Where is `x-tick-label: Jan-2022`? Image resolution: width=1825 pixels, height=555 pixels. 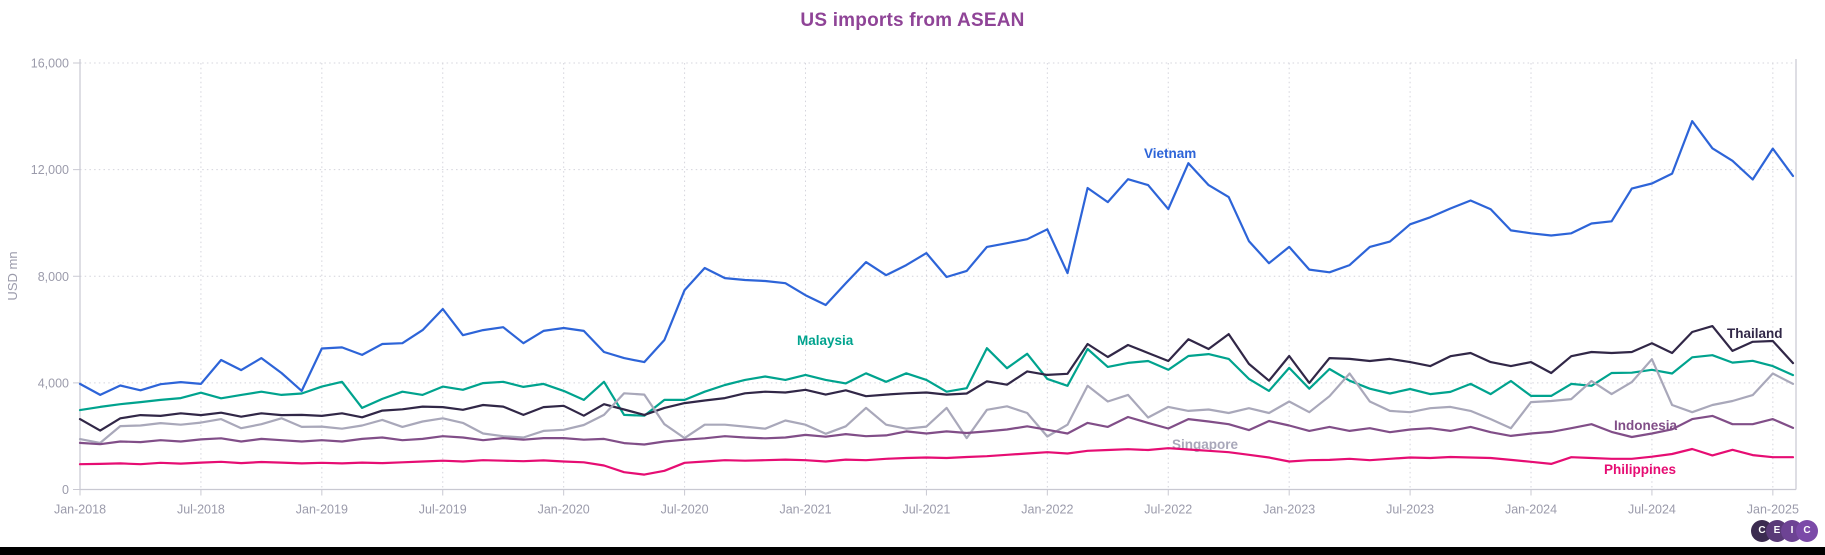 x-tick-label: Jan-2022 is located at coordinates (1047, 510).